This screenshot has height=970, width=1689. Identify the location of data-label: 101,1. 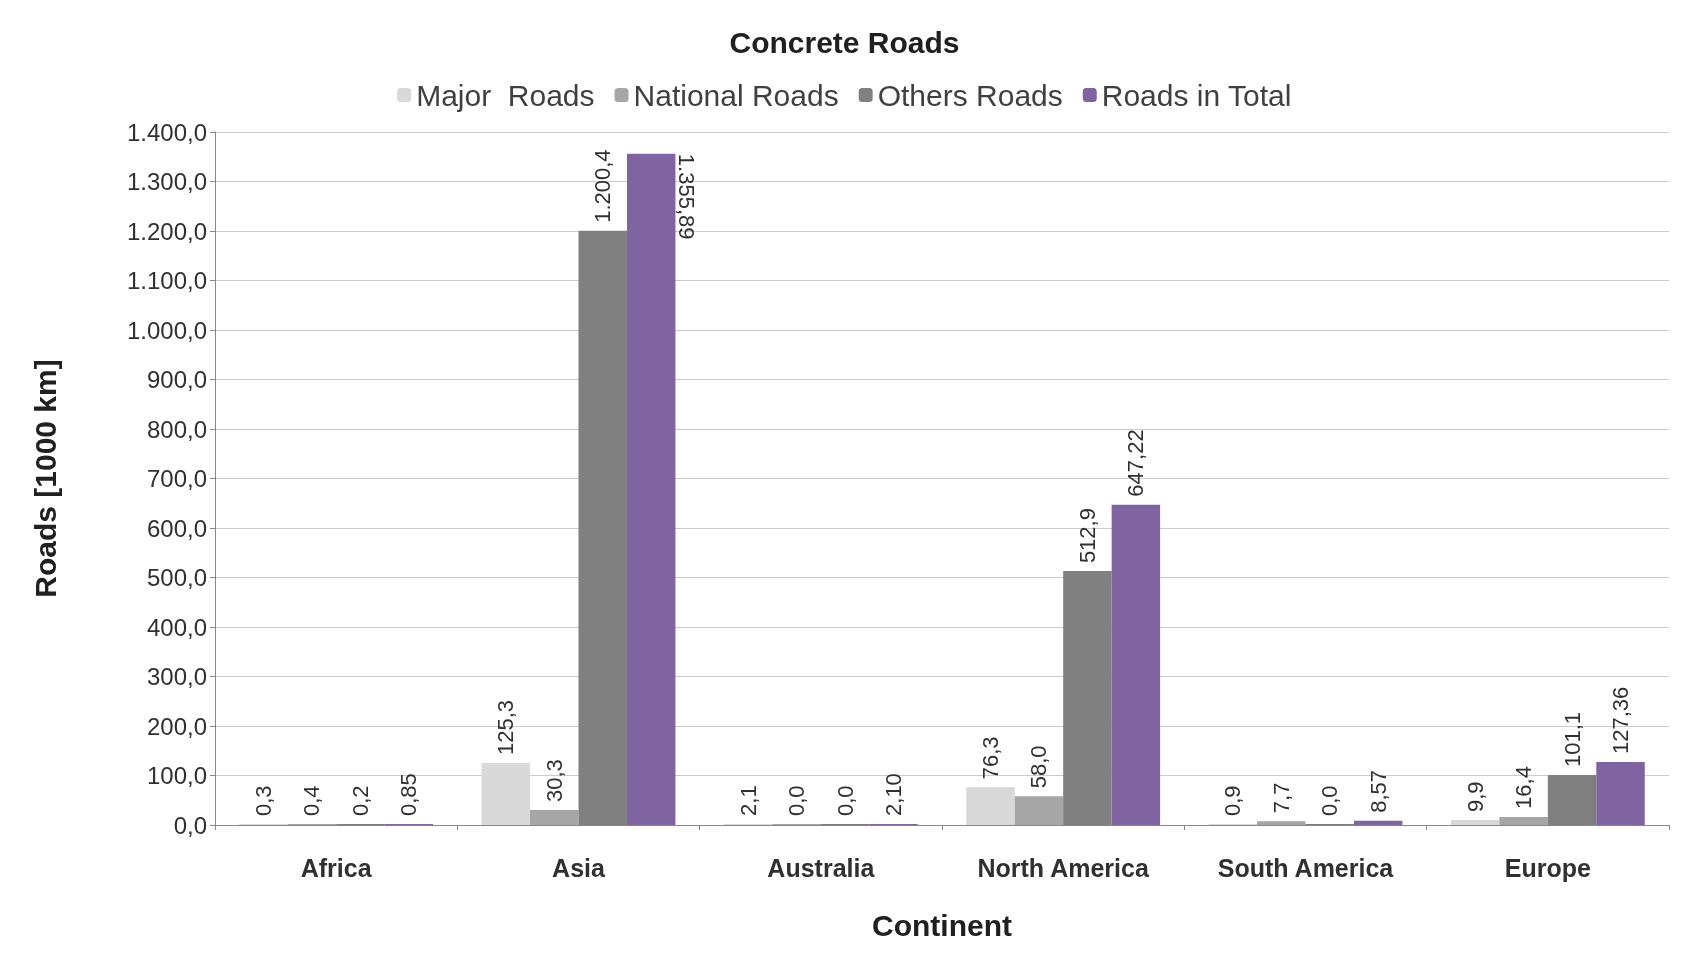
(1572, 739).